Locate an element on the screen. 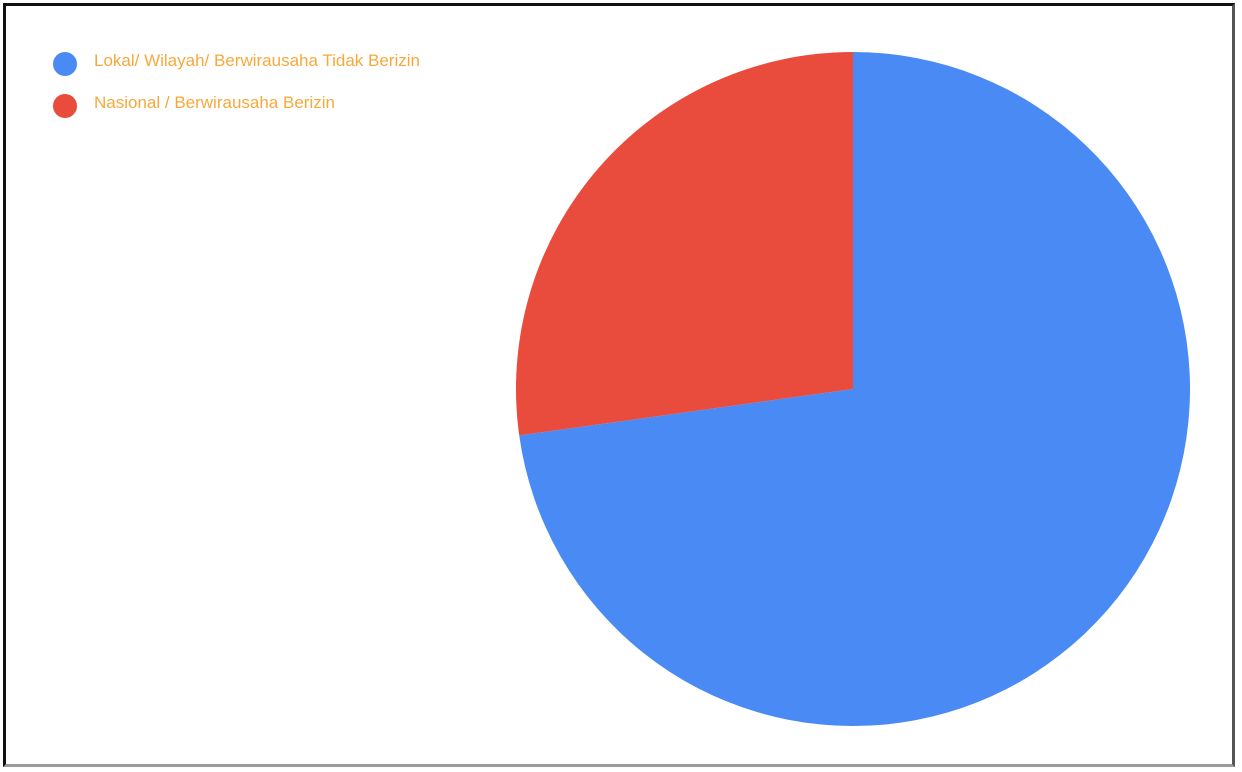 This screenshot has width=1242, height=772. pie-slice-nasional is located at coordinates (684, 244).